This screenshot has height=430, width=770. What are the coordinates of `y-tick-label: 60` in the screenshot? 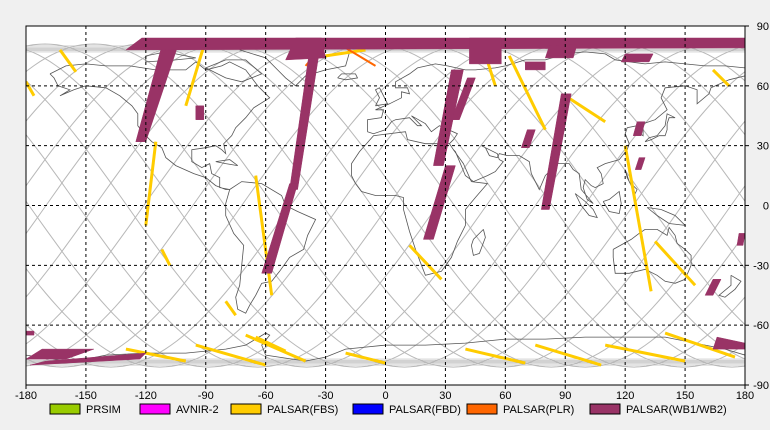 It's located at (763, 87).